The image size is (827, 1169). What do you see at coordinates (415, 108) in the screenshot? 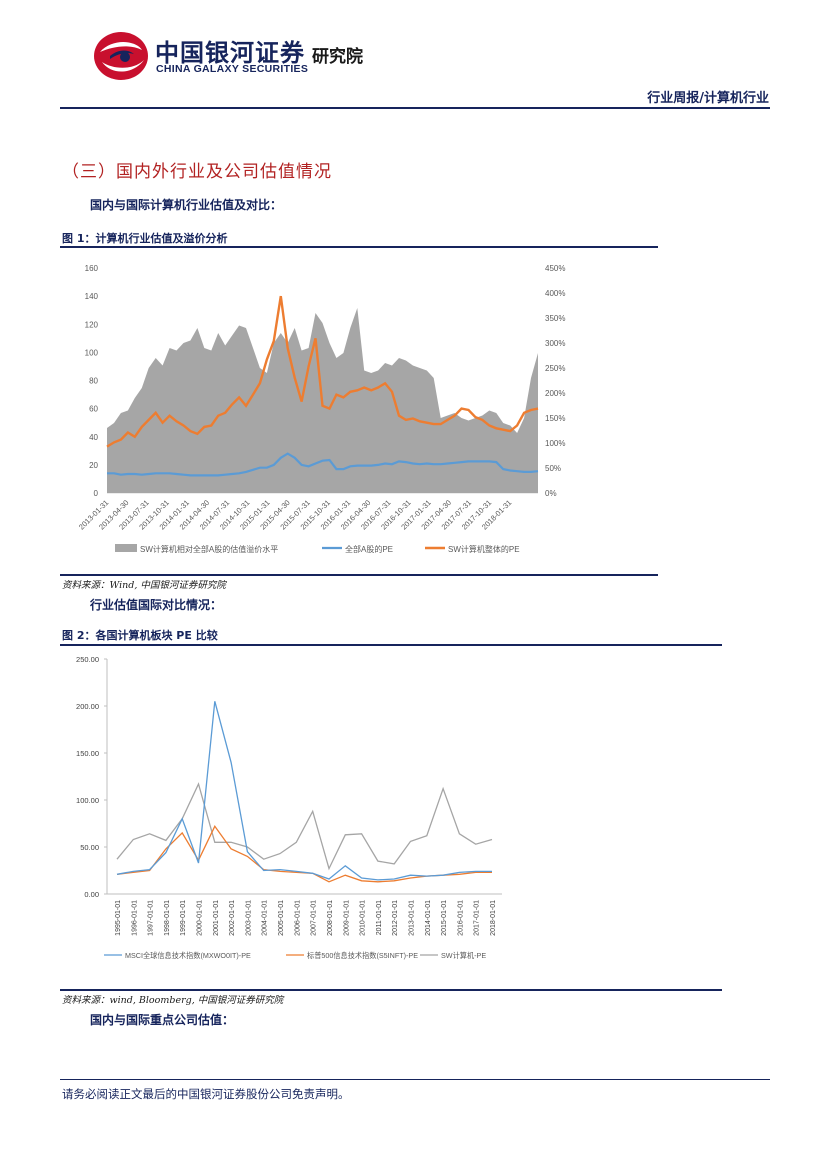
I see `header-rule` at bounding box center [415, 108].